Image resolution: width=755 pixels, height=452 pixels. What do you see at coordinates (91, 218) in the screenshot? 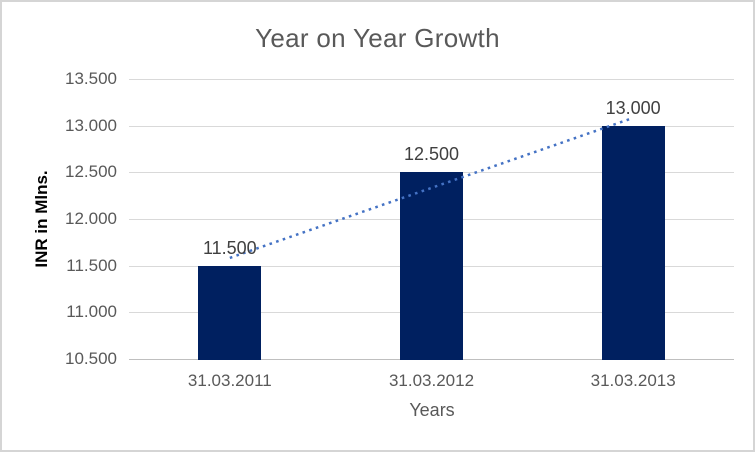
I see `y-tick-label: 12.000` at bounding box center [91, 218].